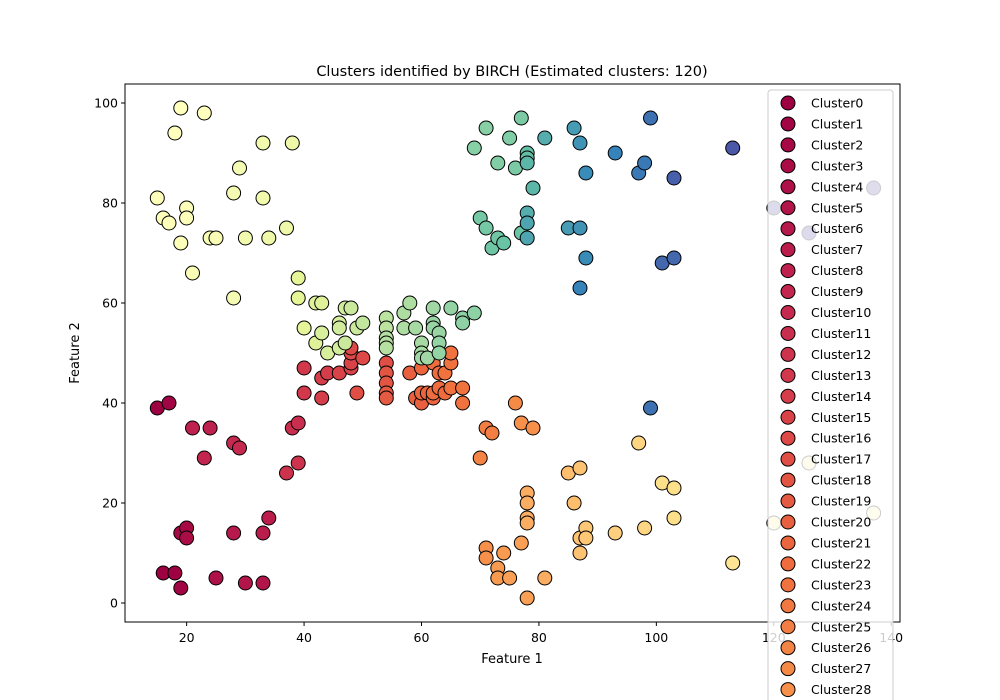  What do you see at coordinates (512, 659) in the screenshot?
I see `x-axis-label: Feature 1` at bounding box center [512, 659].